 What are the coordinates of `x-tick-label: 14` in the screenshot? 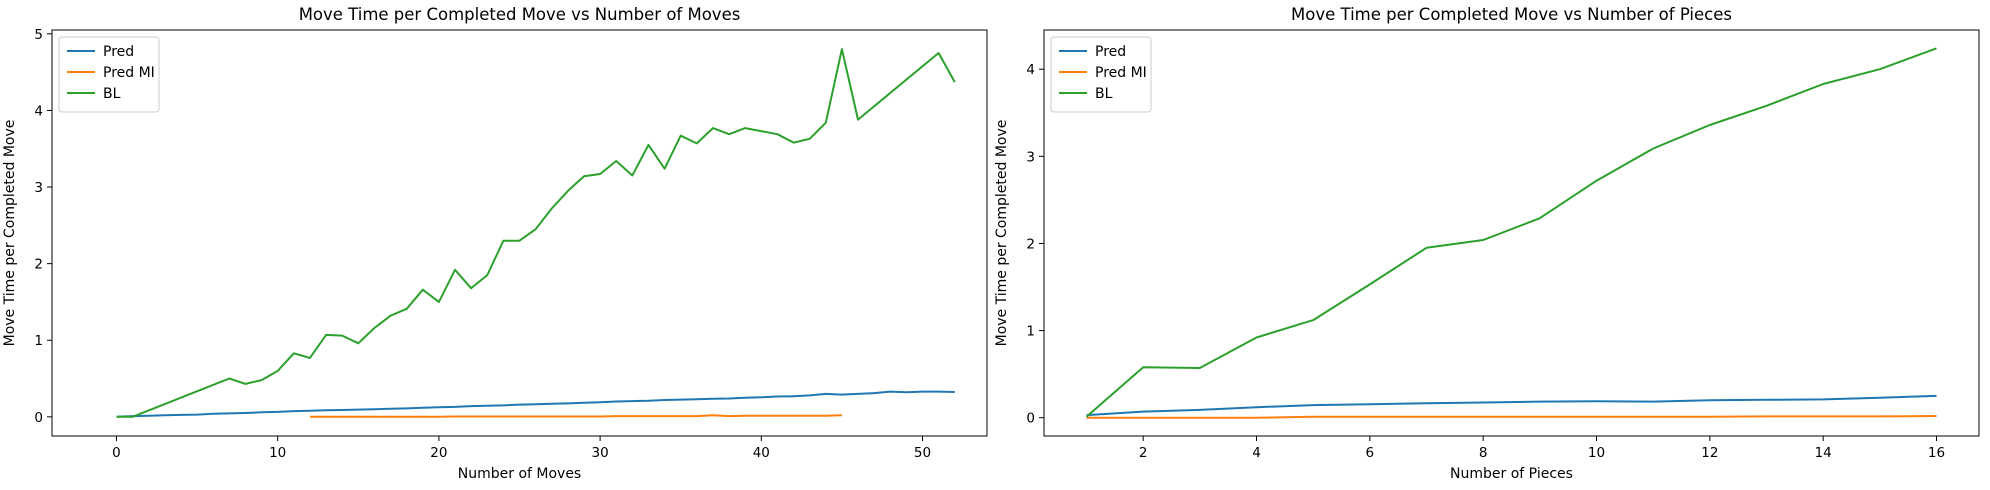 It's located at (1823, 453).